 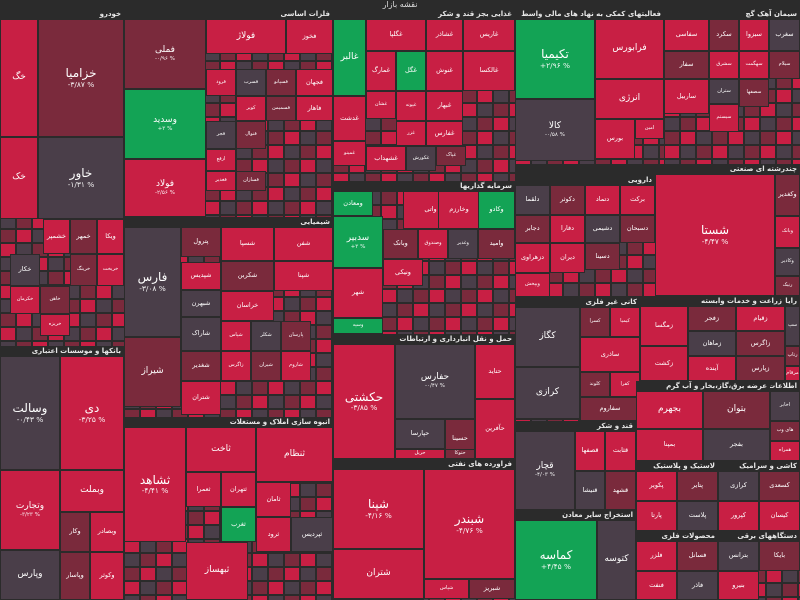 I want to click on stock-tile: سصفها, so click(x=754, y=93).